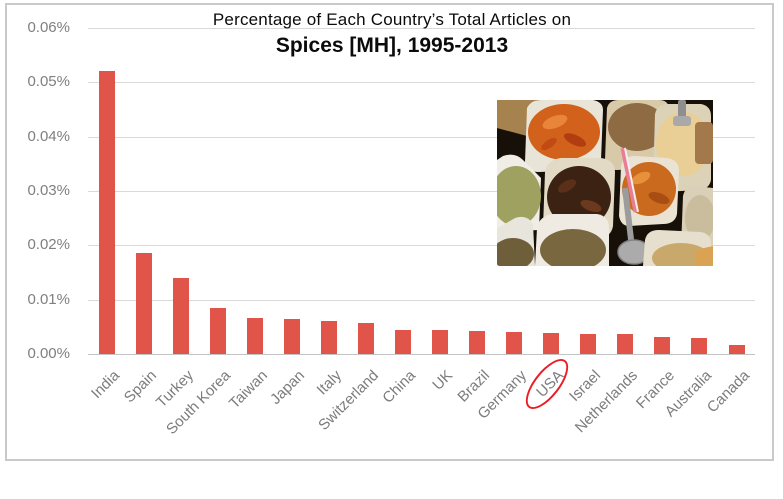 This screenshot has width=783, height=499. Describe the element at coordinates (551, 343) in the screenshot. I see `bar-usa` at that location.